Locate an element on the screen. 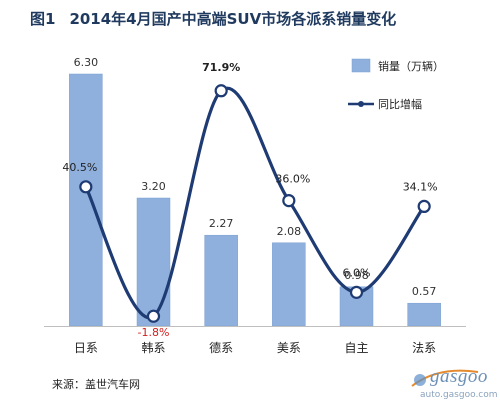 The image size is (500, 408). category-label: 自主 is located at coordinates (356, 348).